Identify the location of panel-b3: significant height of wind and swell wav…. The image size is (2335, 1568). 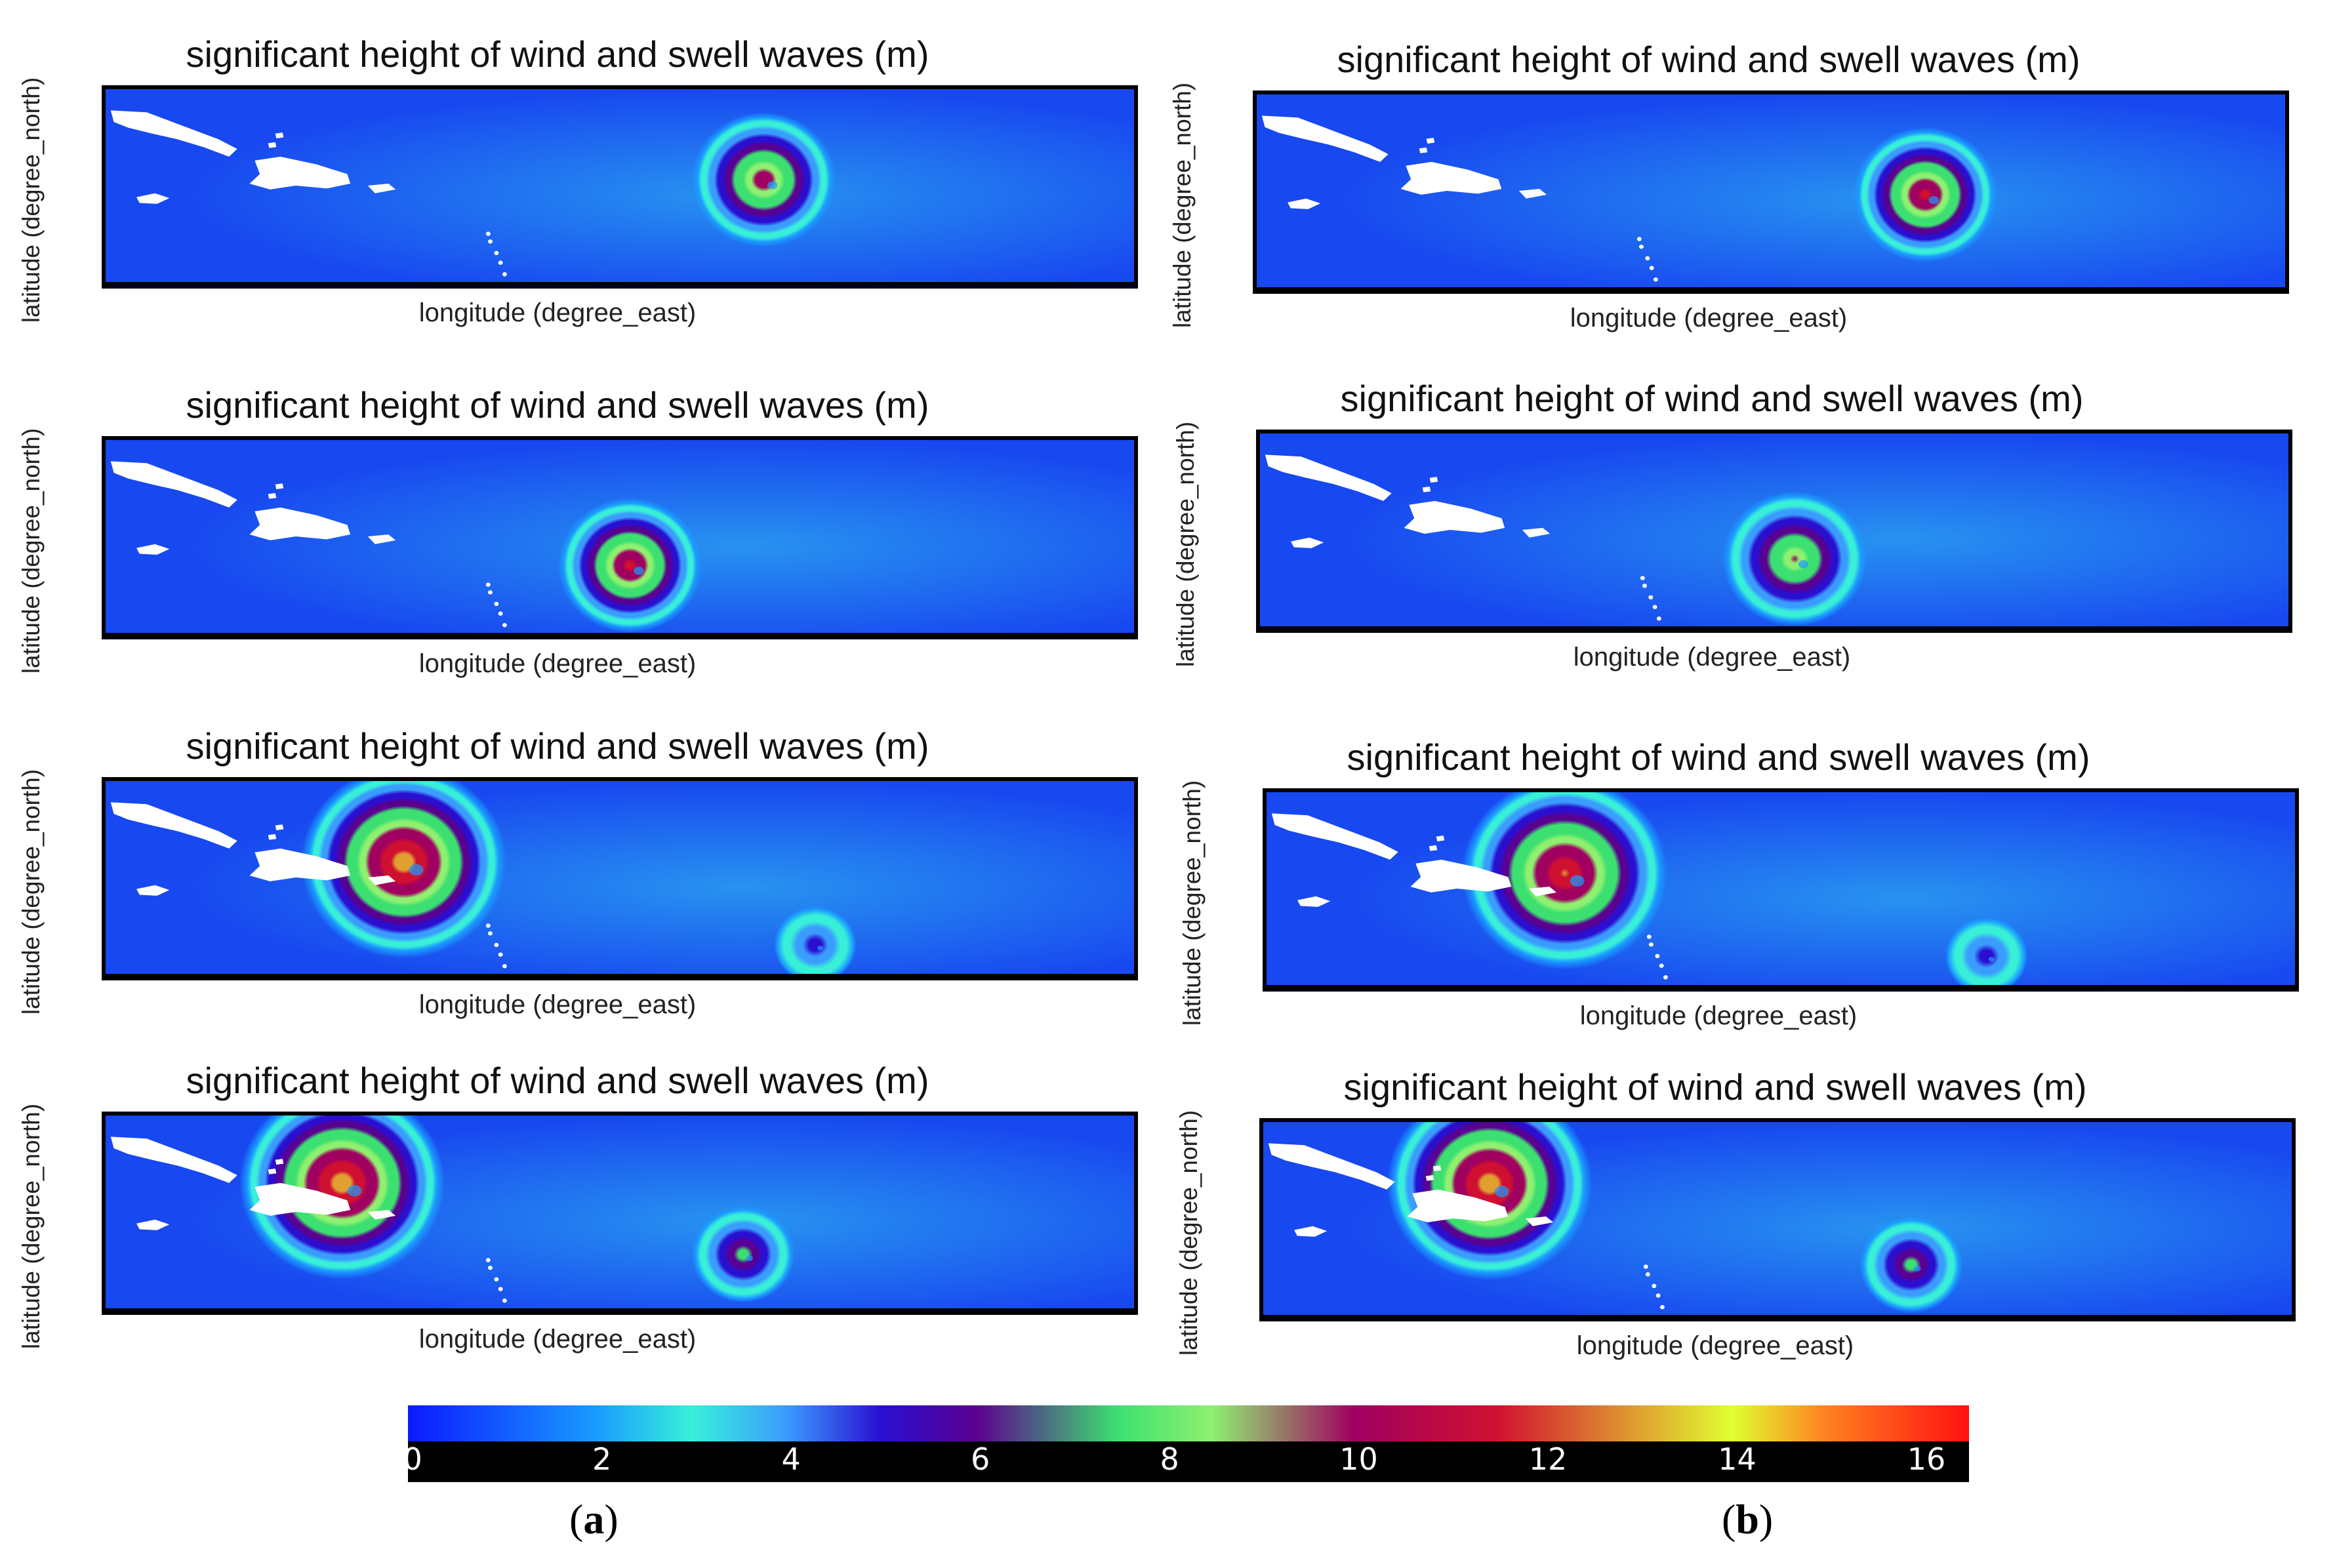
(1730, 896).